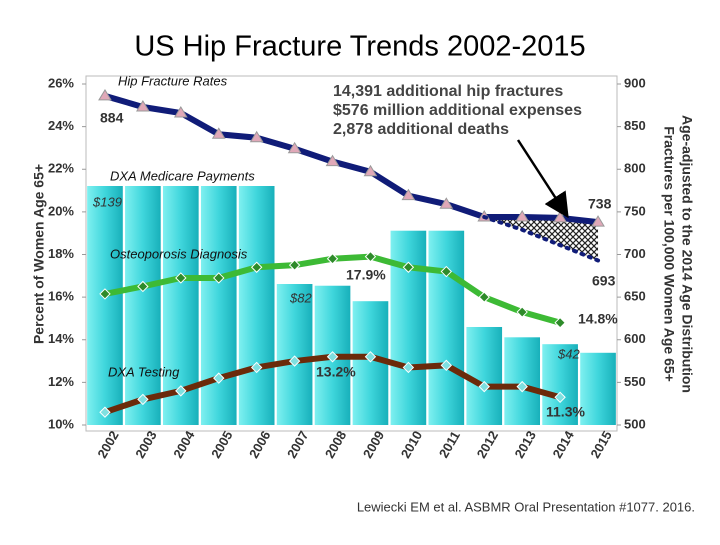 The height and width of the screenshot is (545, 720). I want to click on annotation: 2,878 additional deaths, so click(421, 129).